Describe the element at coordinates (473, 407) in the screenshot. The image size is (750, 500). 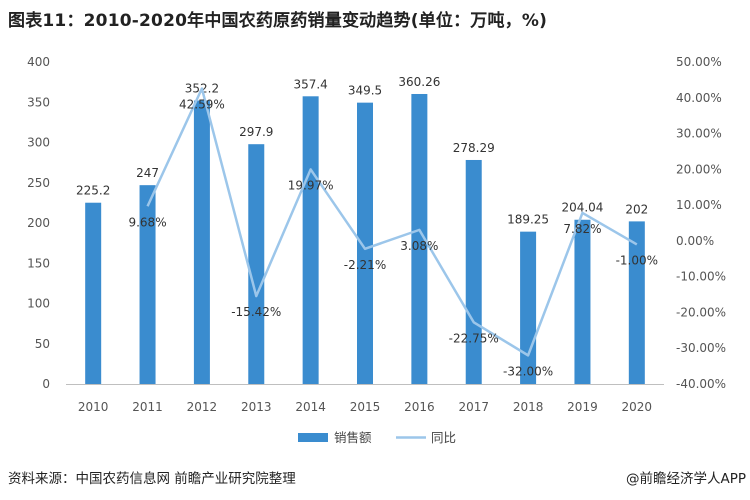
I see `x-tick-2017: 2017` at that location.